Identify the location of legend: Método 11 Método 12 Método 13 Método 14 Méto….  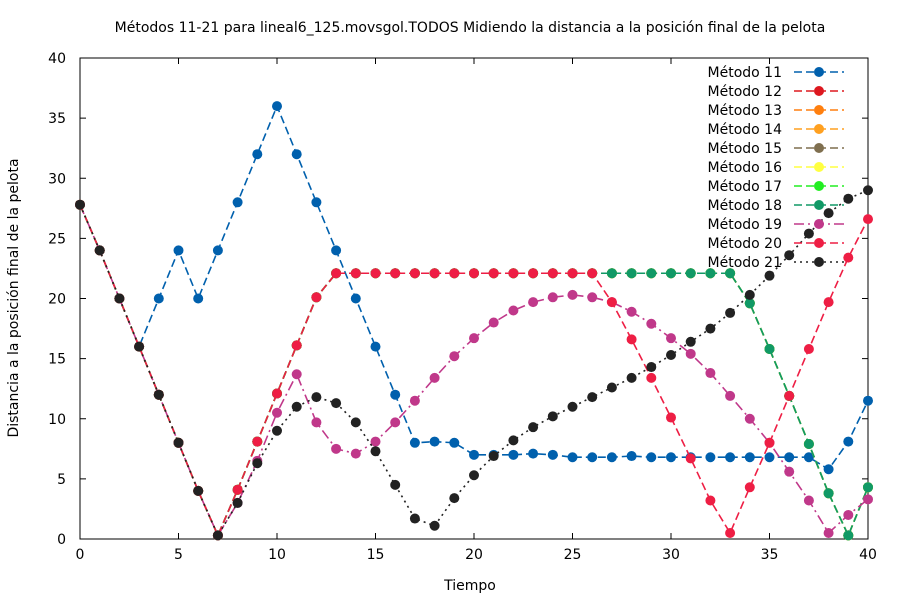
(776, 168).